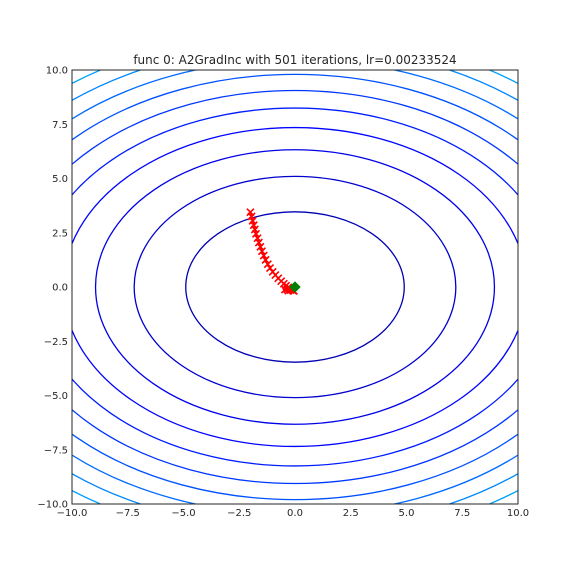  Describe the element at coordinates (60, 233) in the screenshot. I see `y-tick-label: 2.5` at that location.